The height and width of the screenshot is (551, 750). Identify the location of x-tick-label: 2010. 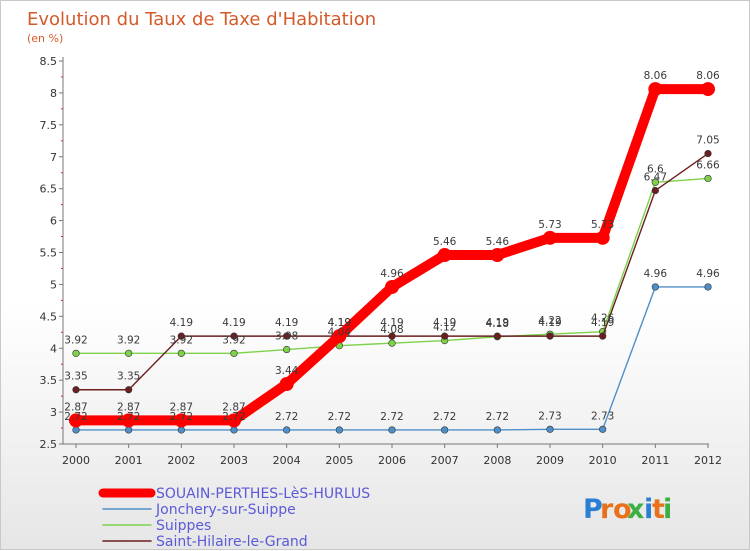
(603, 460).